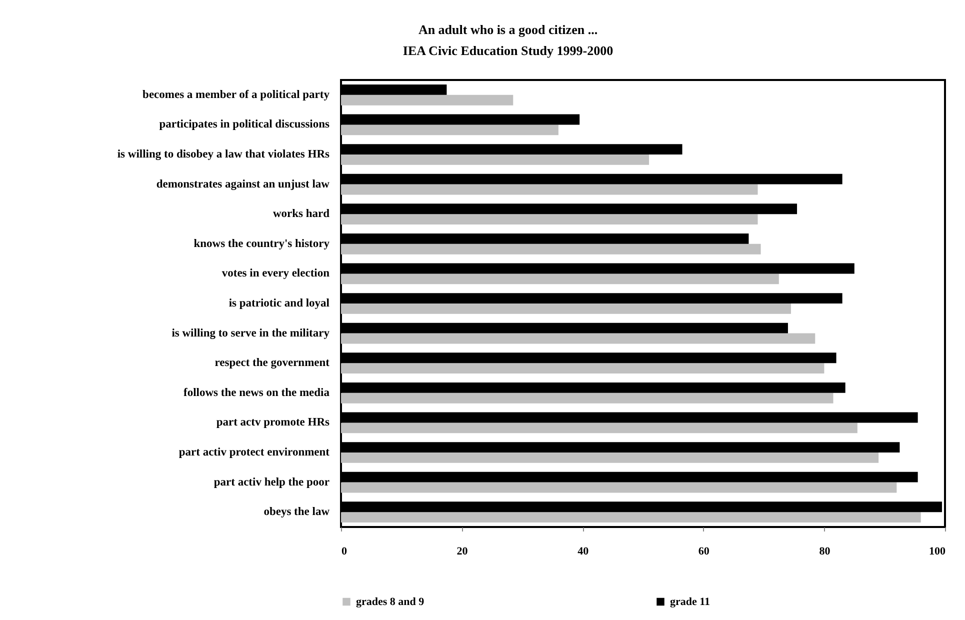 The width and height of the screenshot is (965, 620). What do you see at coordinates (345, 552) in the screenshot?
I see `x-tick-label: 0` at bounding box center [345, 552].